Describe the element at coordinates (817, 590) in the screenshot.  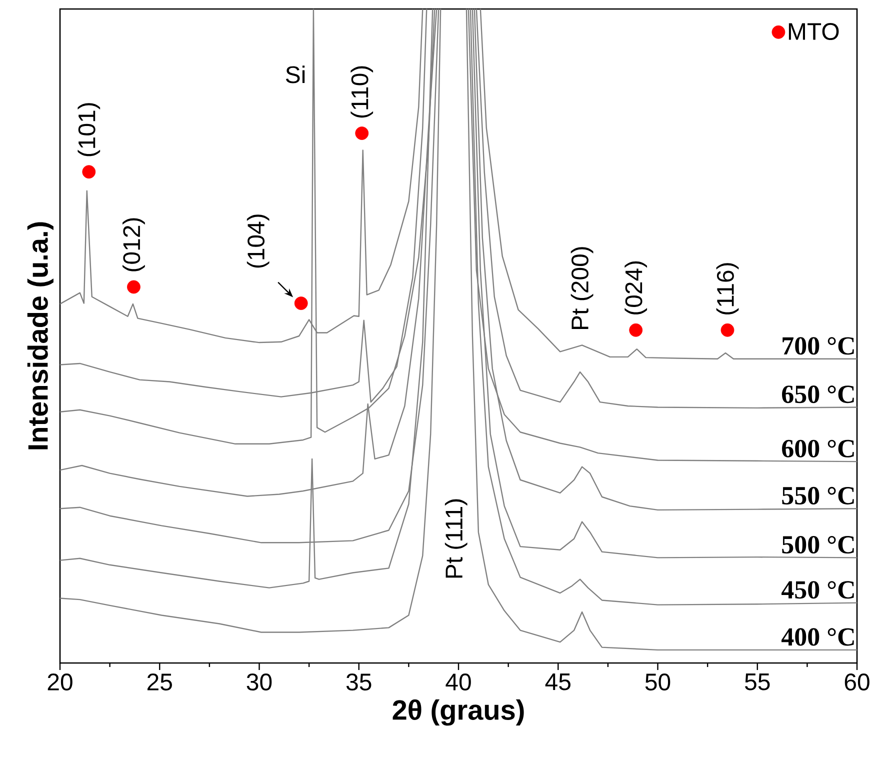
I see `series-label: 450 °C` at that location.